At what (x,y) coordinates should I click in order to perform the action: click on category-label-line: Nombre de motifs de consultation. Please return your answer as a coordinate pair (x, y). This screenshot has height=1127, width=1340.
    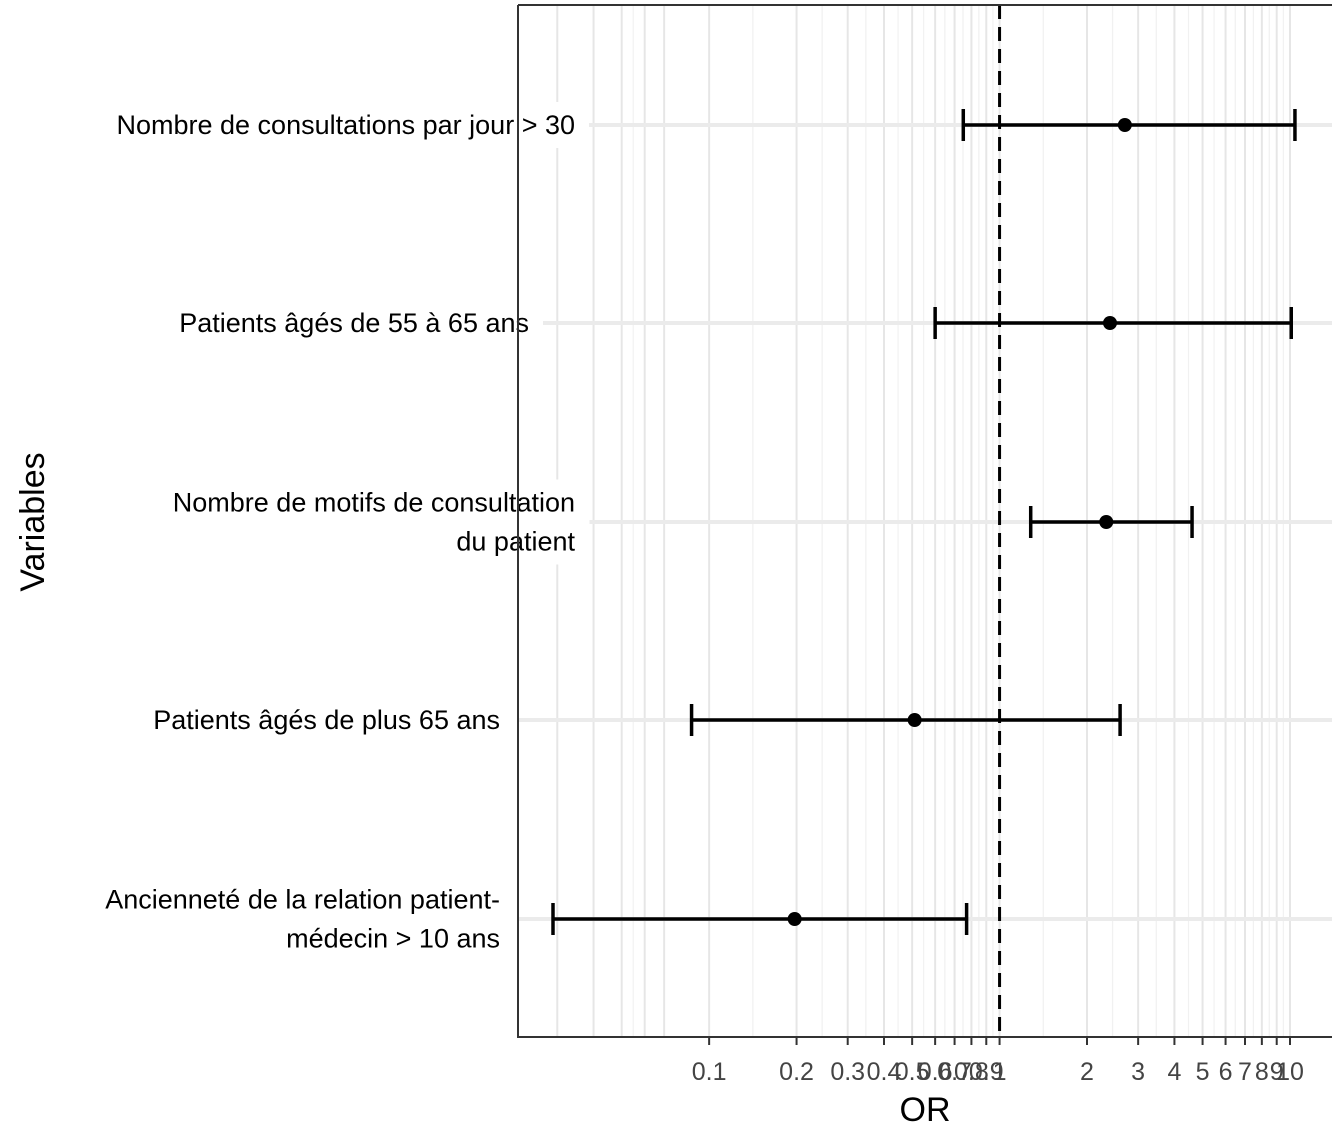
    Looking at the image, I should click on (374, 503).